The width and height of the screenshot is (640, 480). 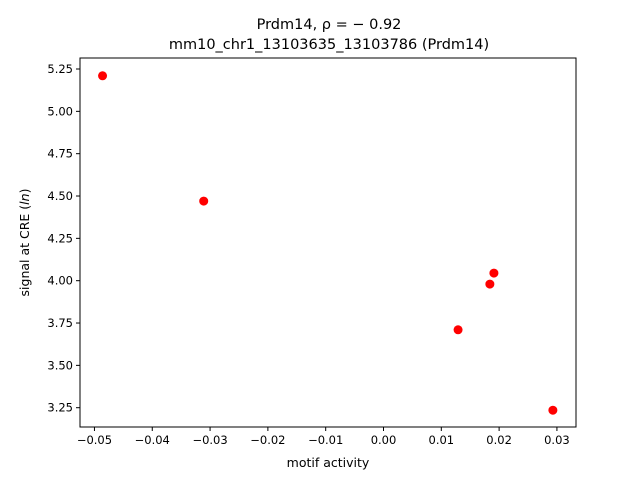 I want to click on x-tick-label: −0.01, so click(x=325, y=440).